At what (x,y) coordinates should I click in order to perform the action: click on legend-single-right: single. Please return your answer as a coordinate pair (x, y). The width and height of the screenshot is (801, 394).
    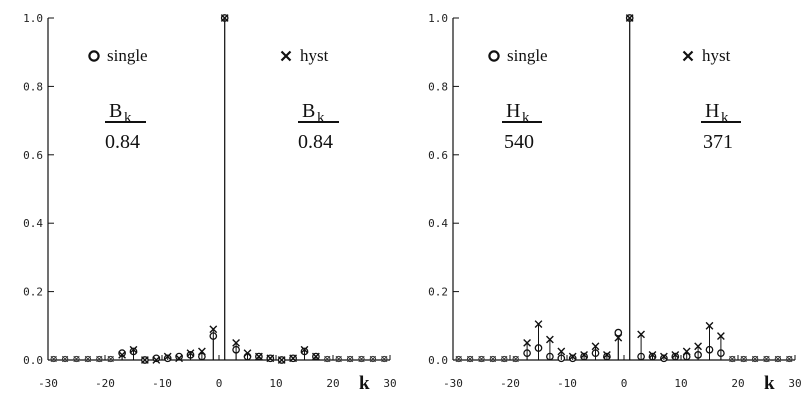
    Looking at the image, I should click on (518, 55).